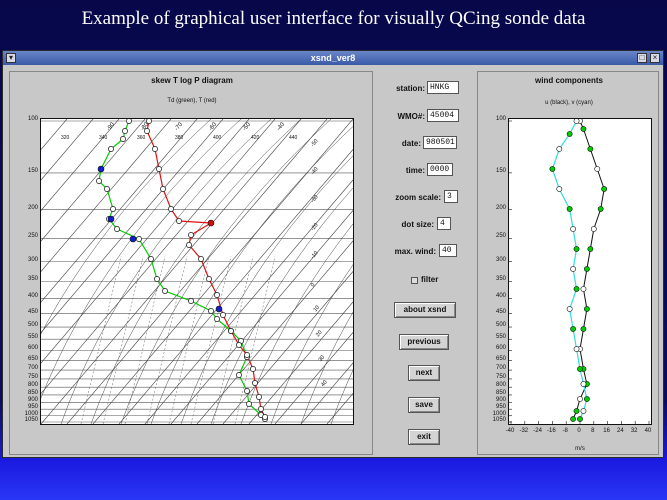 This screenshot has width=667, height=500. What do you see at coordinates (32, 407) in the screenshot?
I see `skewt-pressure-label: 950` at bounding box center [32, 407].